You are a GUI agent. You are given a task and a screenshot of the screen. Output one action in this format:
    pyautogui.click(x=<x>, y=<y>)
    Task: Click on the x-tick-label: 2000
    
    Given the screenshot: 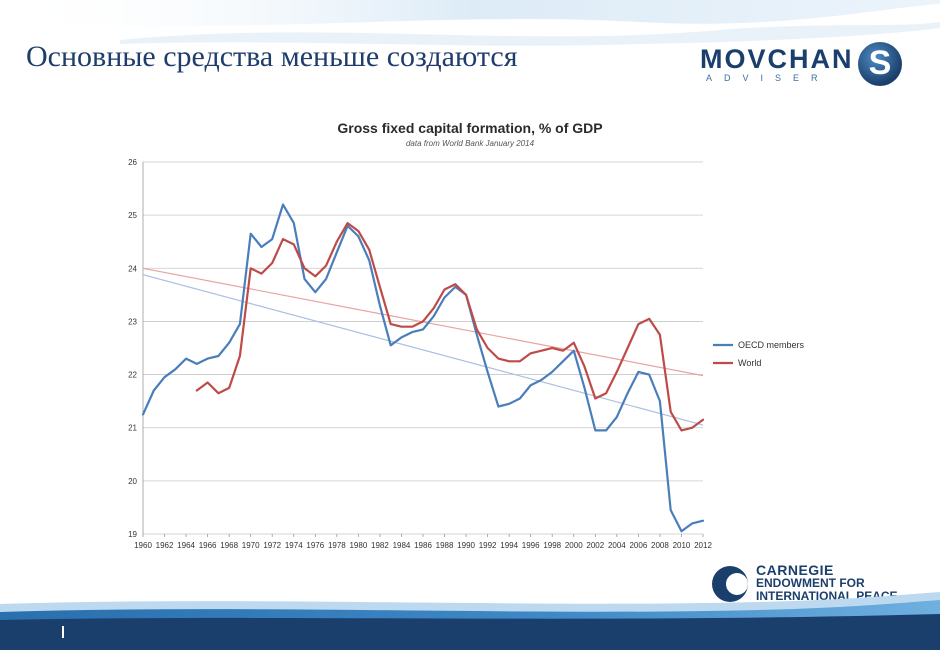 What is the action you would take?
    pyautogui.click(x=574, y=545)
    